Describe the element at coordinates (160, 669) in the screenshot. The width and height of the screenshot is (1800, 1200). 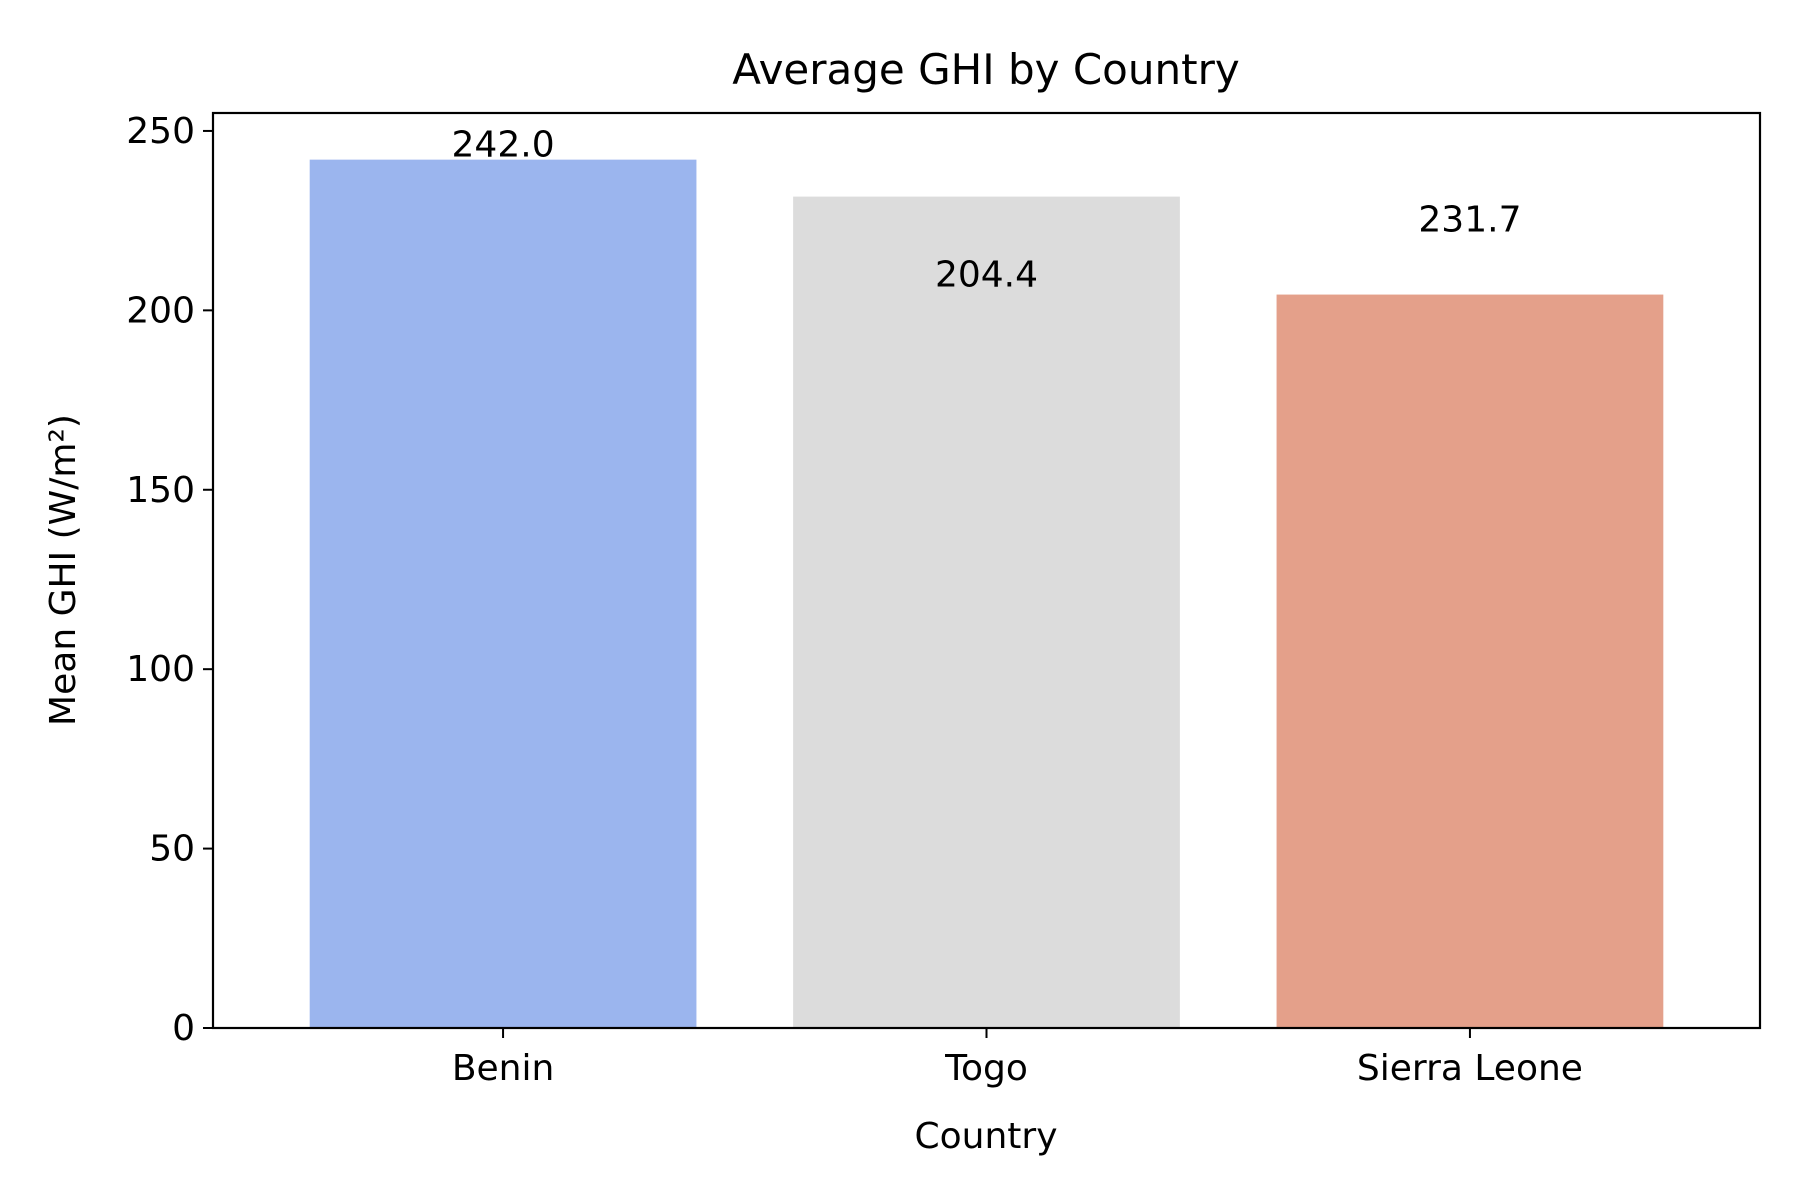
I see `y-tick-label-100: 100` at that location.